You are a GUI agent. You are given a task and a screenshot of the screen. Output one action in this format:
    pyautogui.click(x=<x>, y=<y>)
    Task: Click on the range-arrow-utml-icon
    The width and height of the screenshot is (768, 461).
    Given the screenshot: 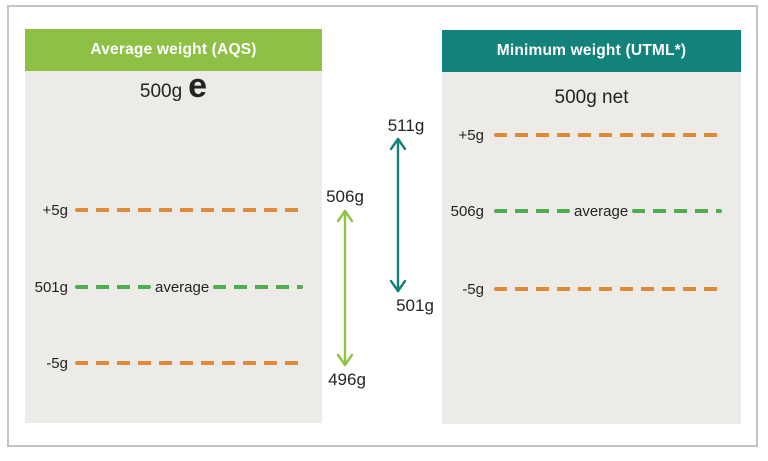 What is the action you would take?
    pyautogui.click(x=398, y=215)
    